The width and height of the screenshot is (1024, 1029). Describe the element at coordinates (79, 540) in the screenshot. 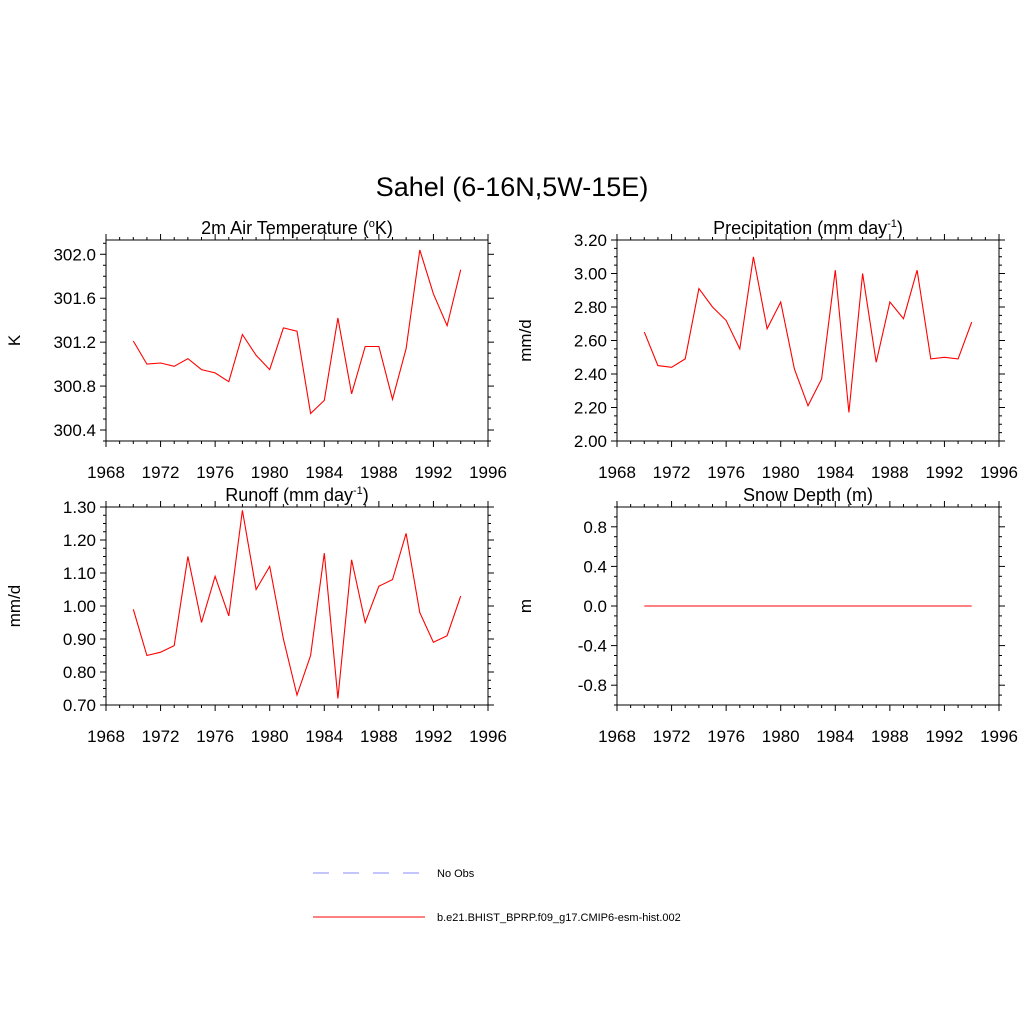

I see `ytick-label: 1.20` at that location.